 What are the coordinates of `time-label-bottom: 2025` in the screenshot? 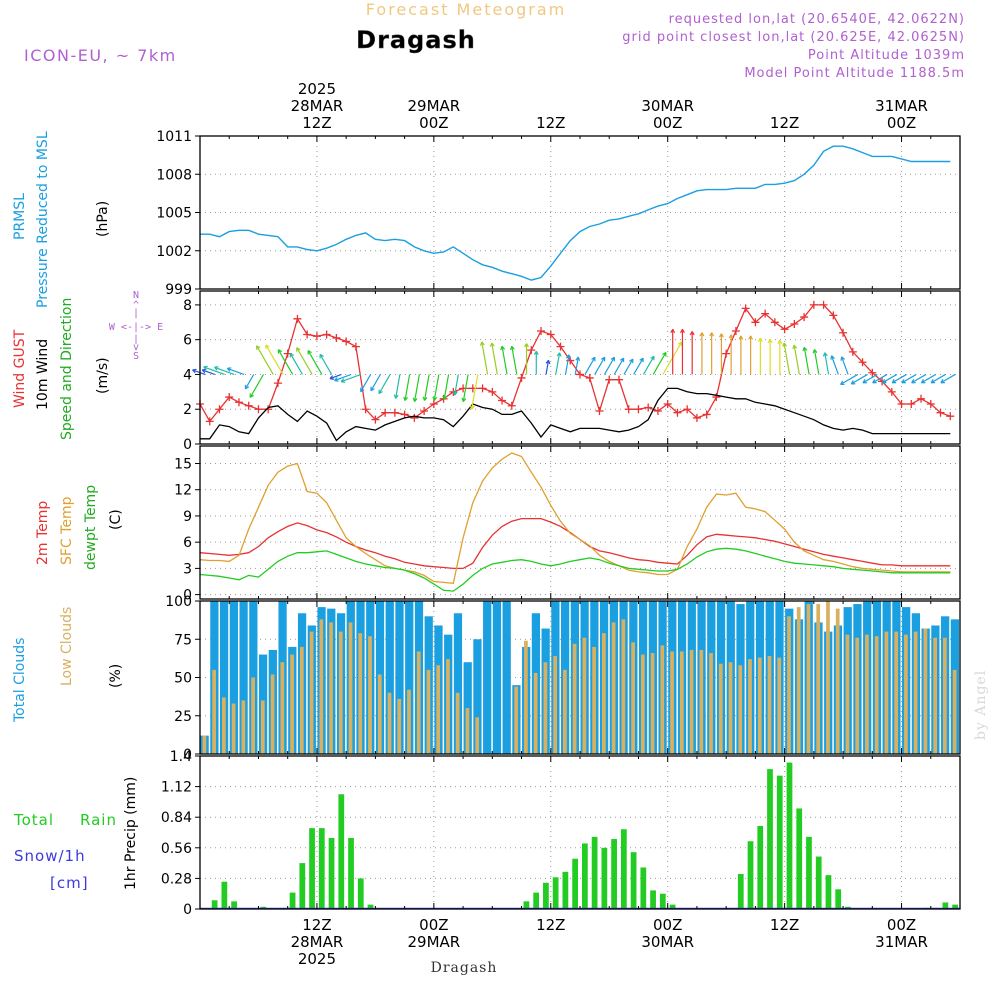 It's located at (317, 959).